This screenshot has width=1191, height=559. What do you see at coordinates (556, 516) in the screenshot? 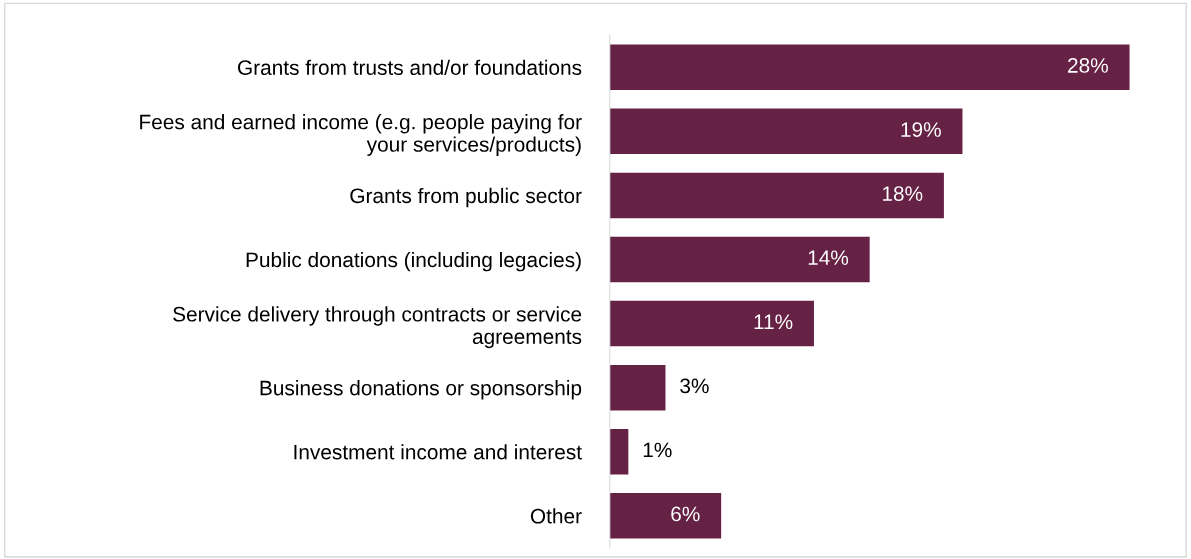
I see `y-tick-label: Other` at bounding box center [556, 516].